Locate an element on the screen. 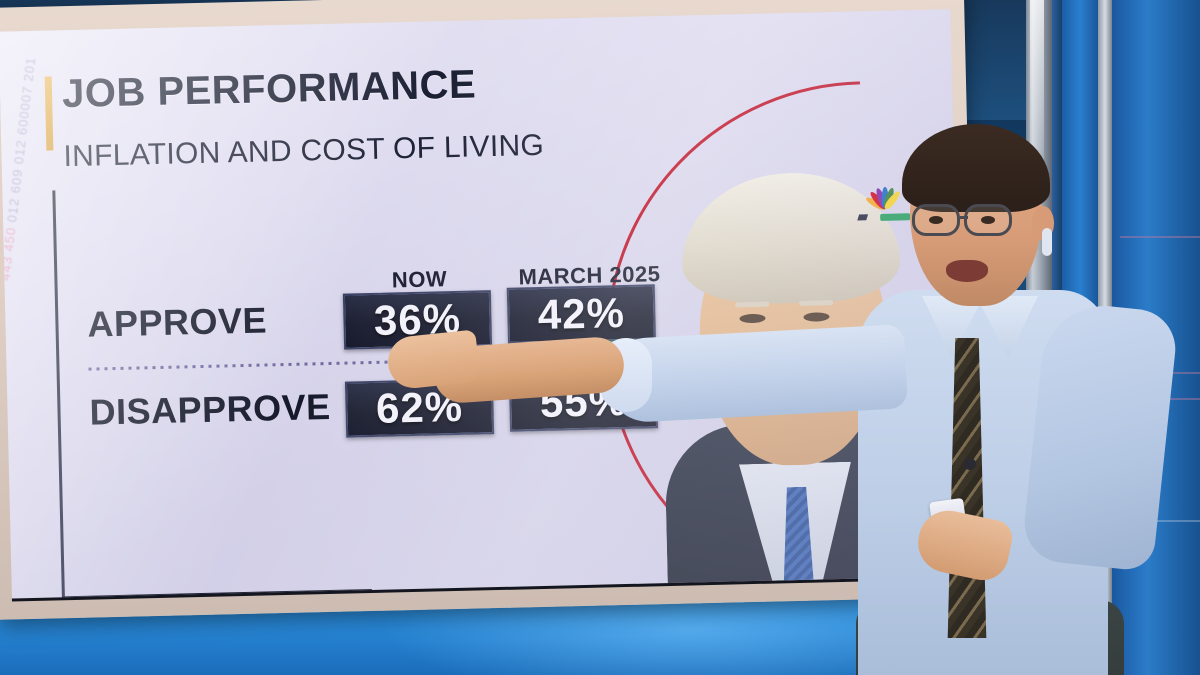 The height and width of the screenshot is (675, 1200). value-text: 42% is located at coordinates (581, 313).